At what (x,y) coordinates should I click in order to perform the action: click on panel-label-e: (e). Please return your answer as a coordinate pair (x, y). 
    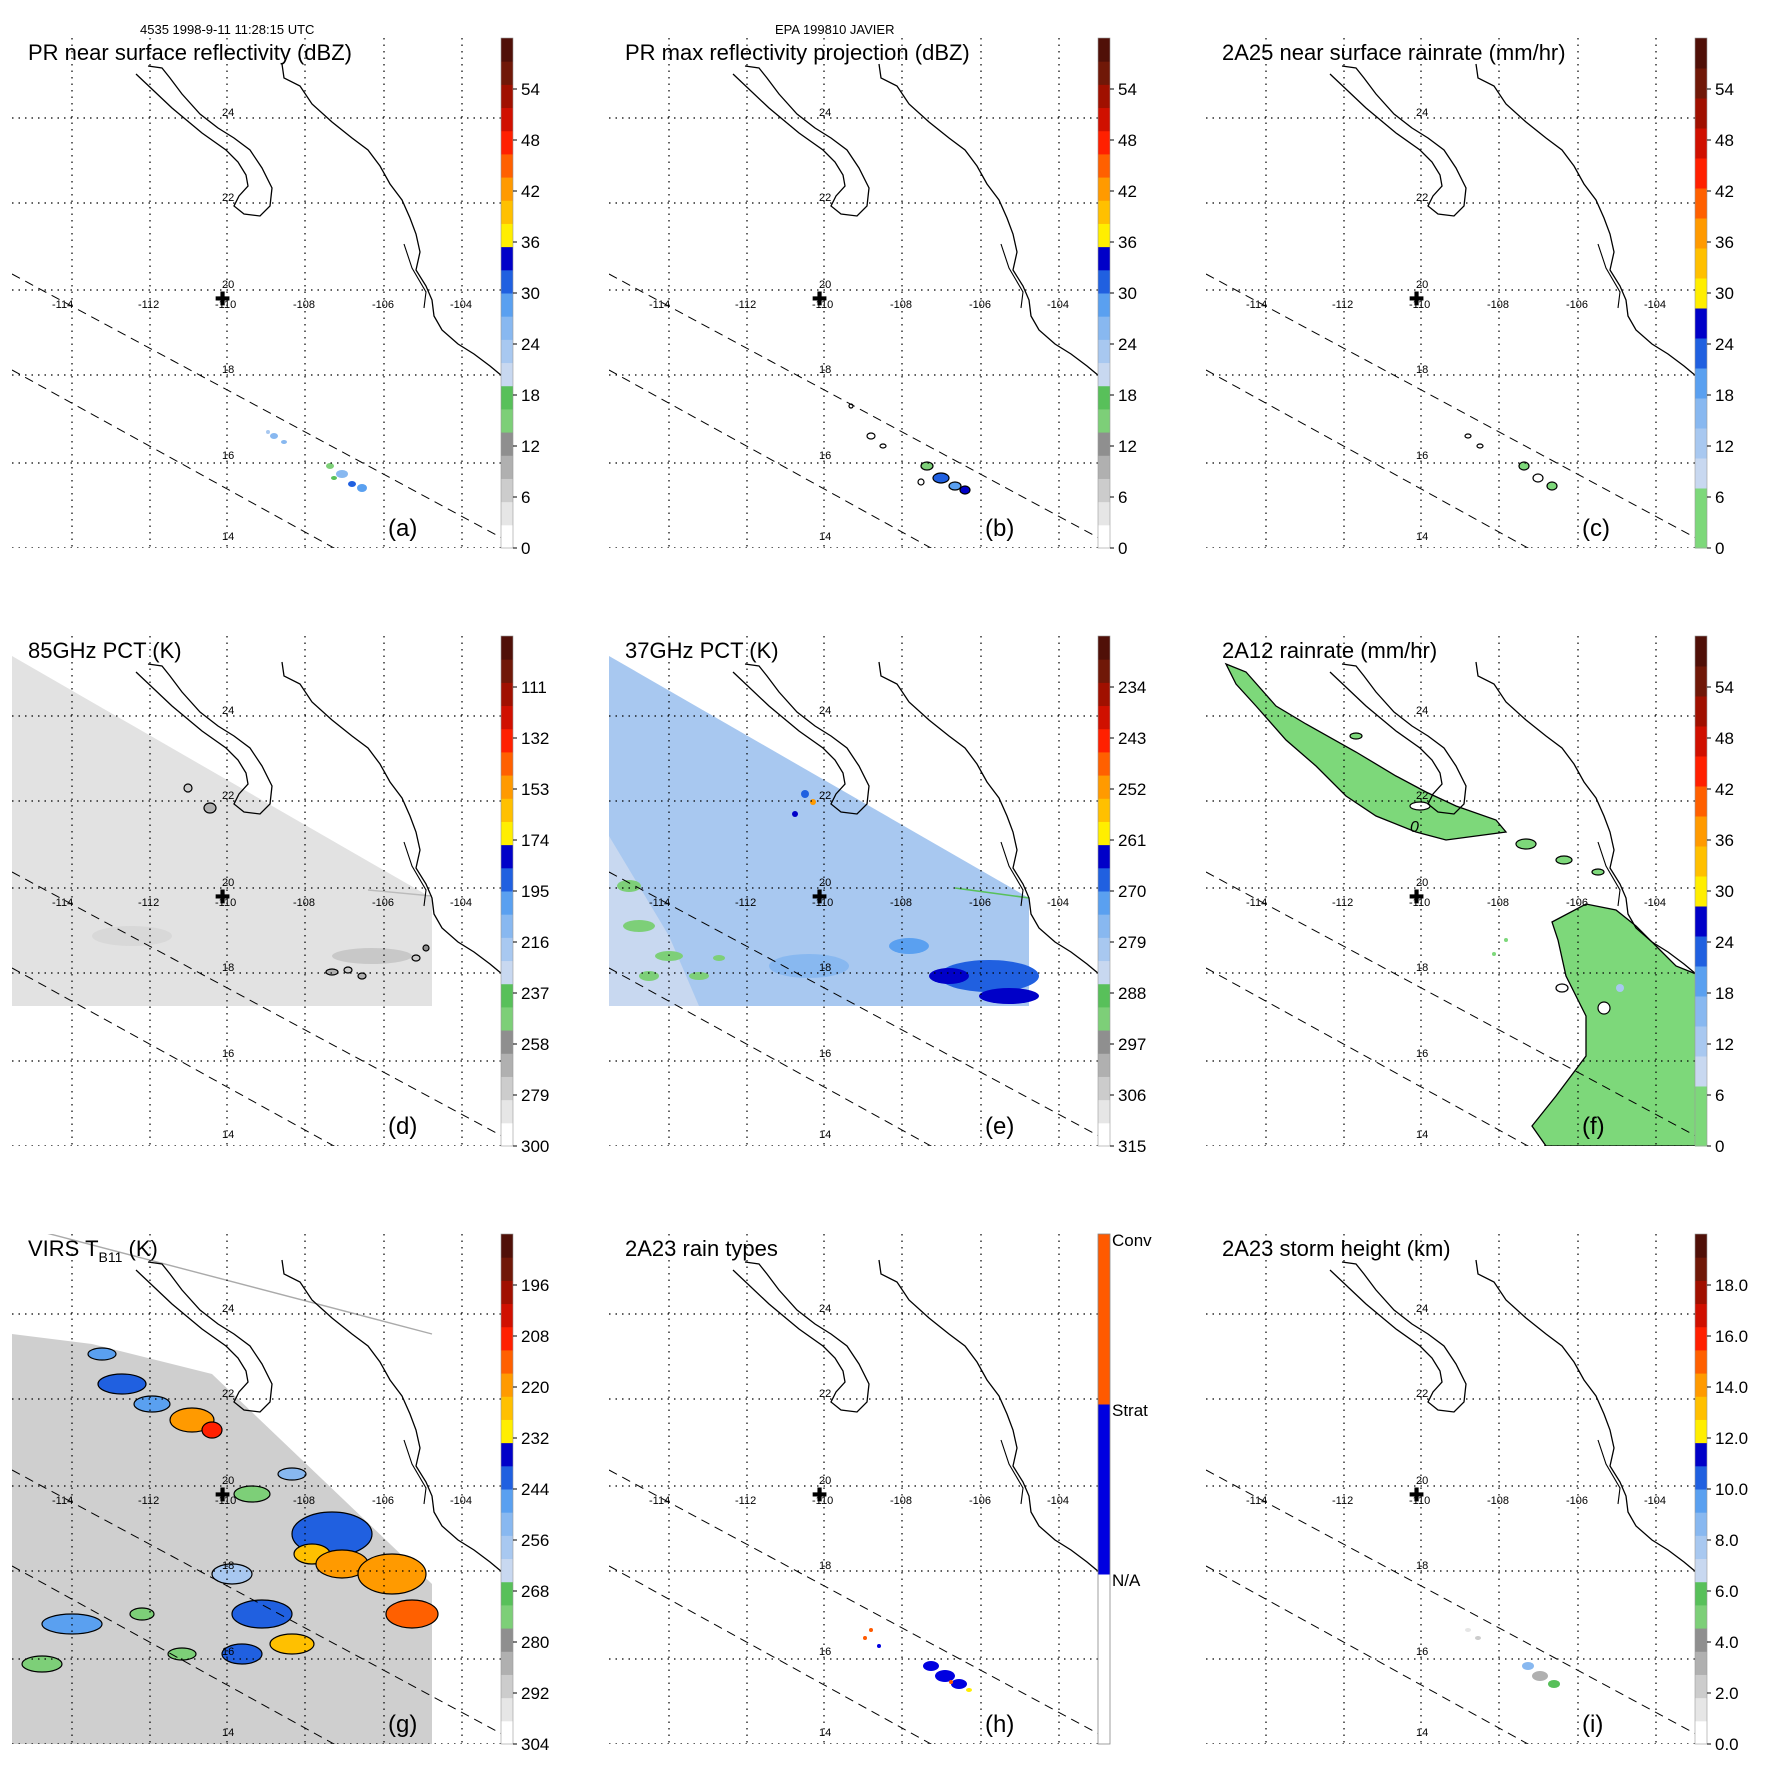
    Looking at the image, I should click on (999, 1126).